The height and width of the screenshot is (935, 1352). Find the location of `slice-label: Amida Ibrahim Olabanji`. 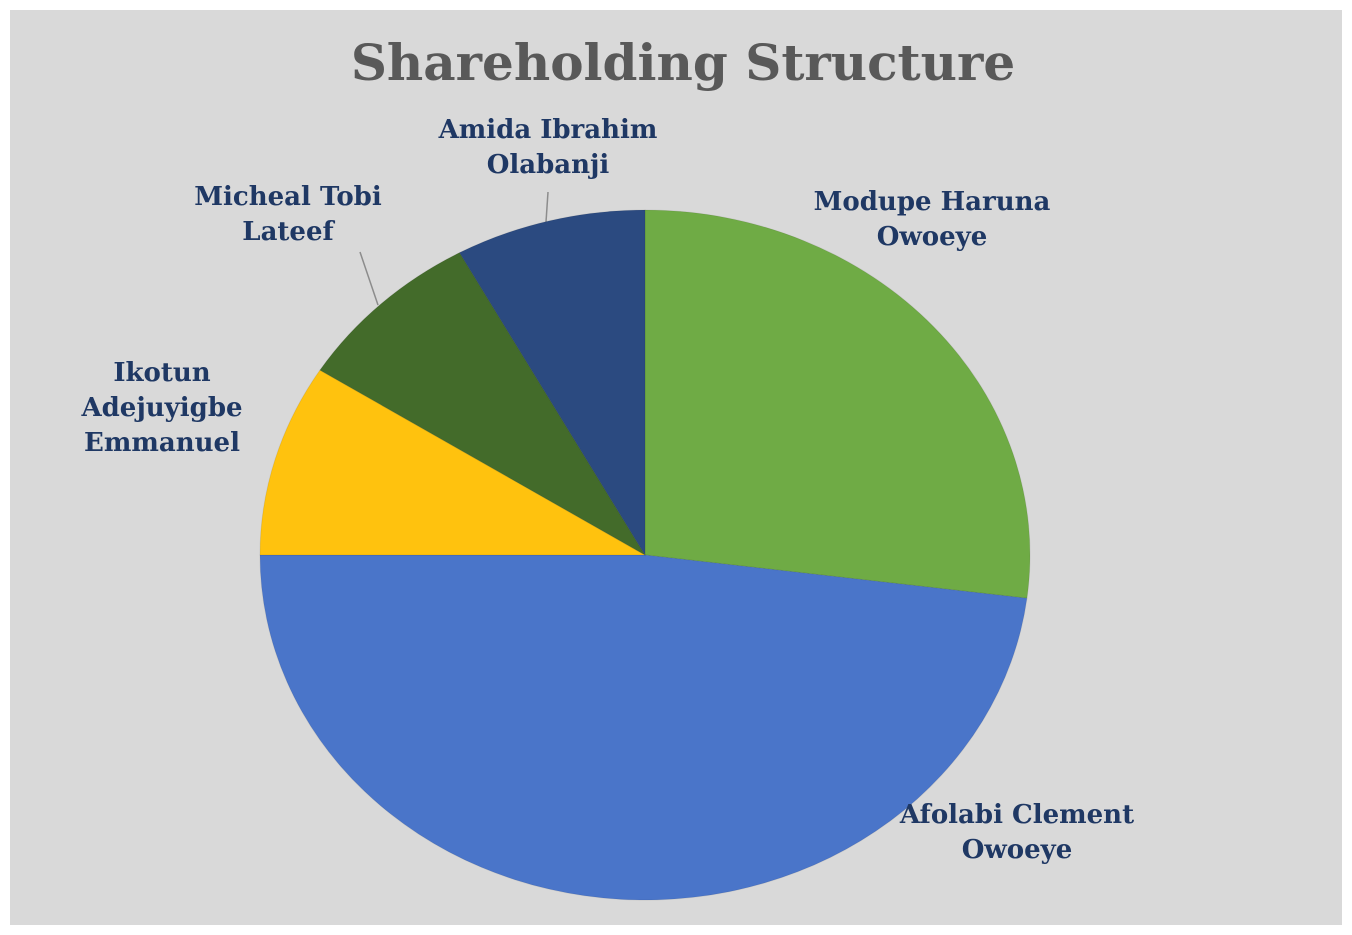

slice-label: Amida Ibrahim Olabanji is located at coordinates (548, 147).